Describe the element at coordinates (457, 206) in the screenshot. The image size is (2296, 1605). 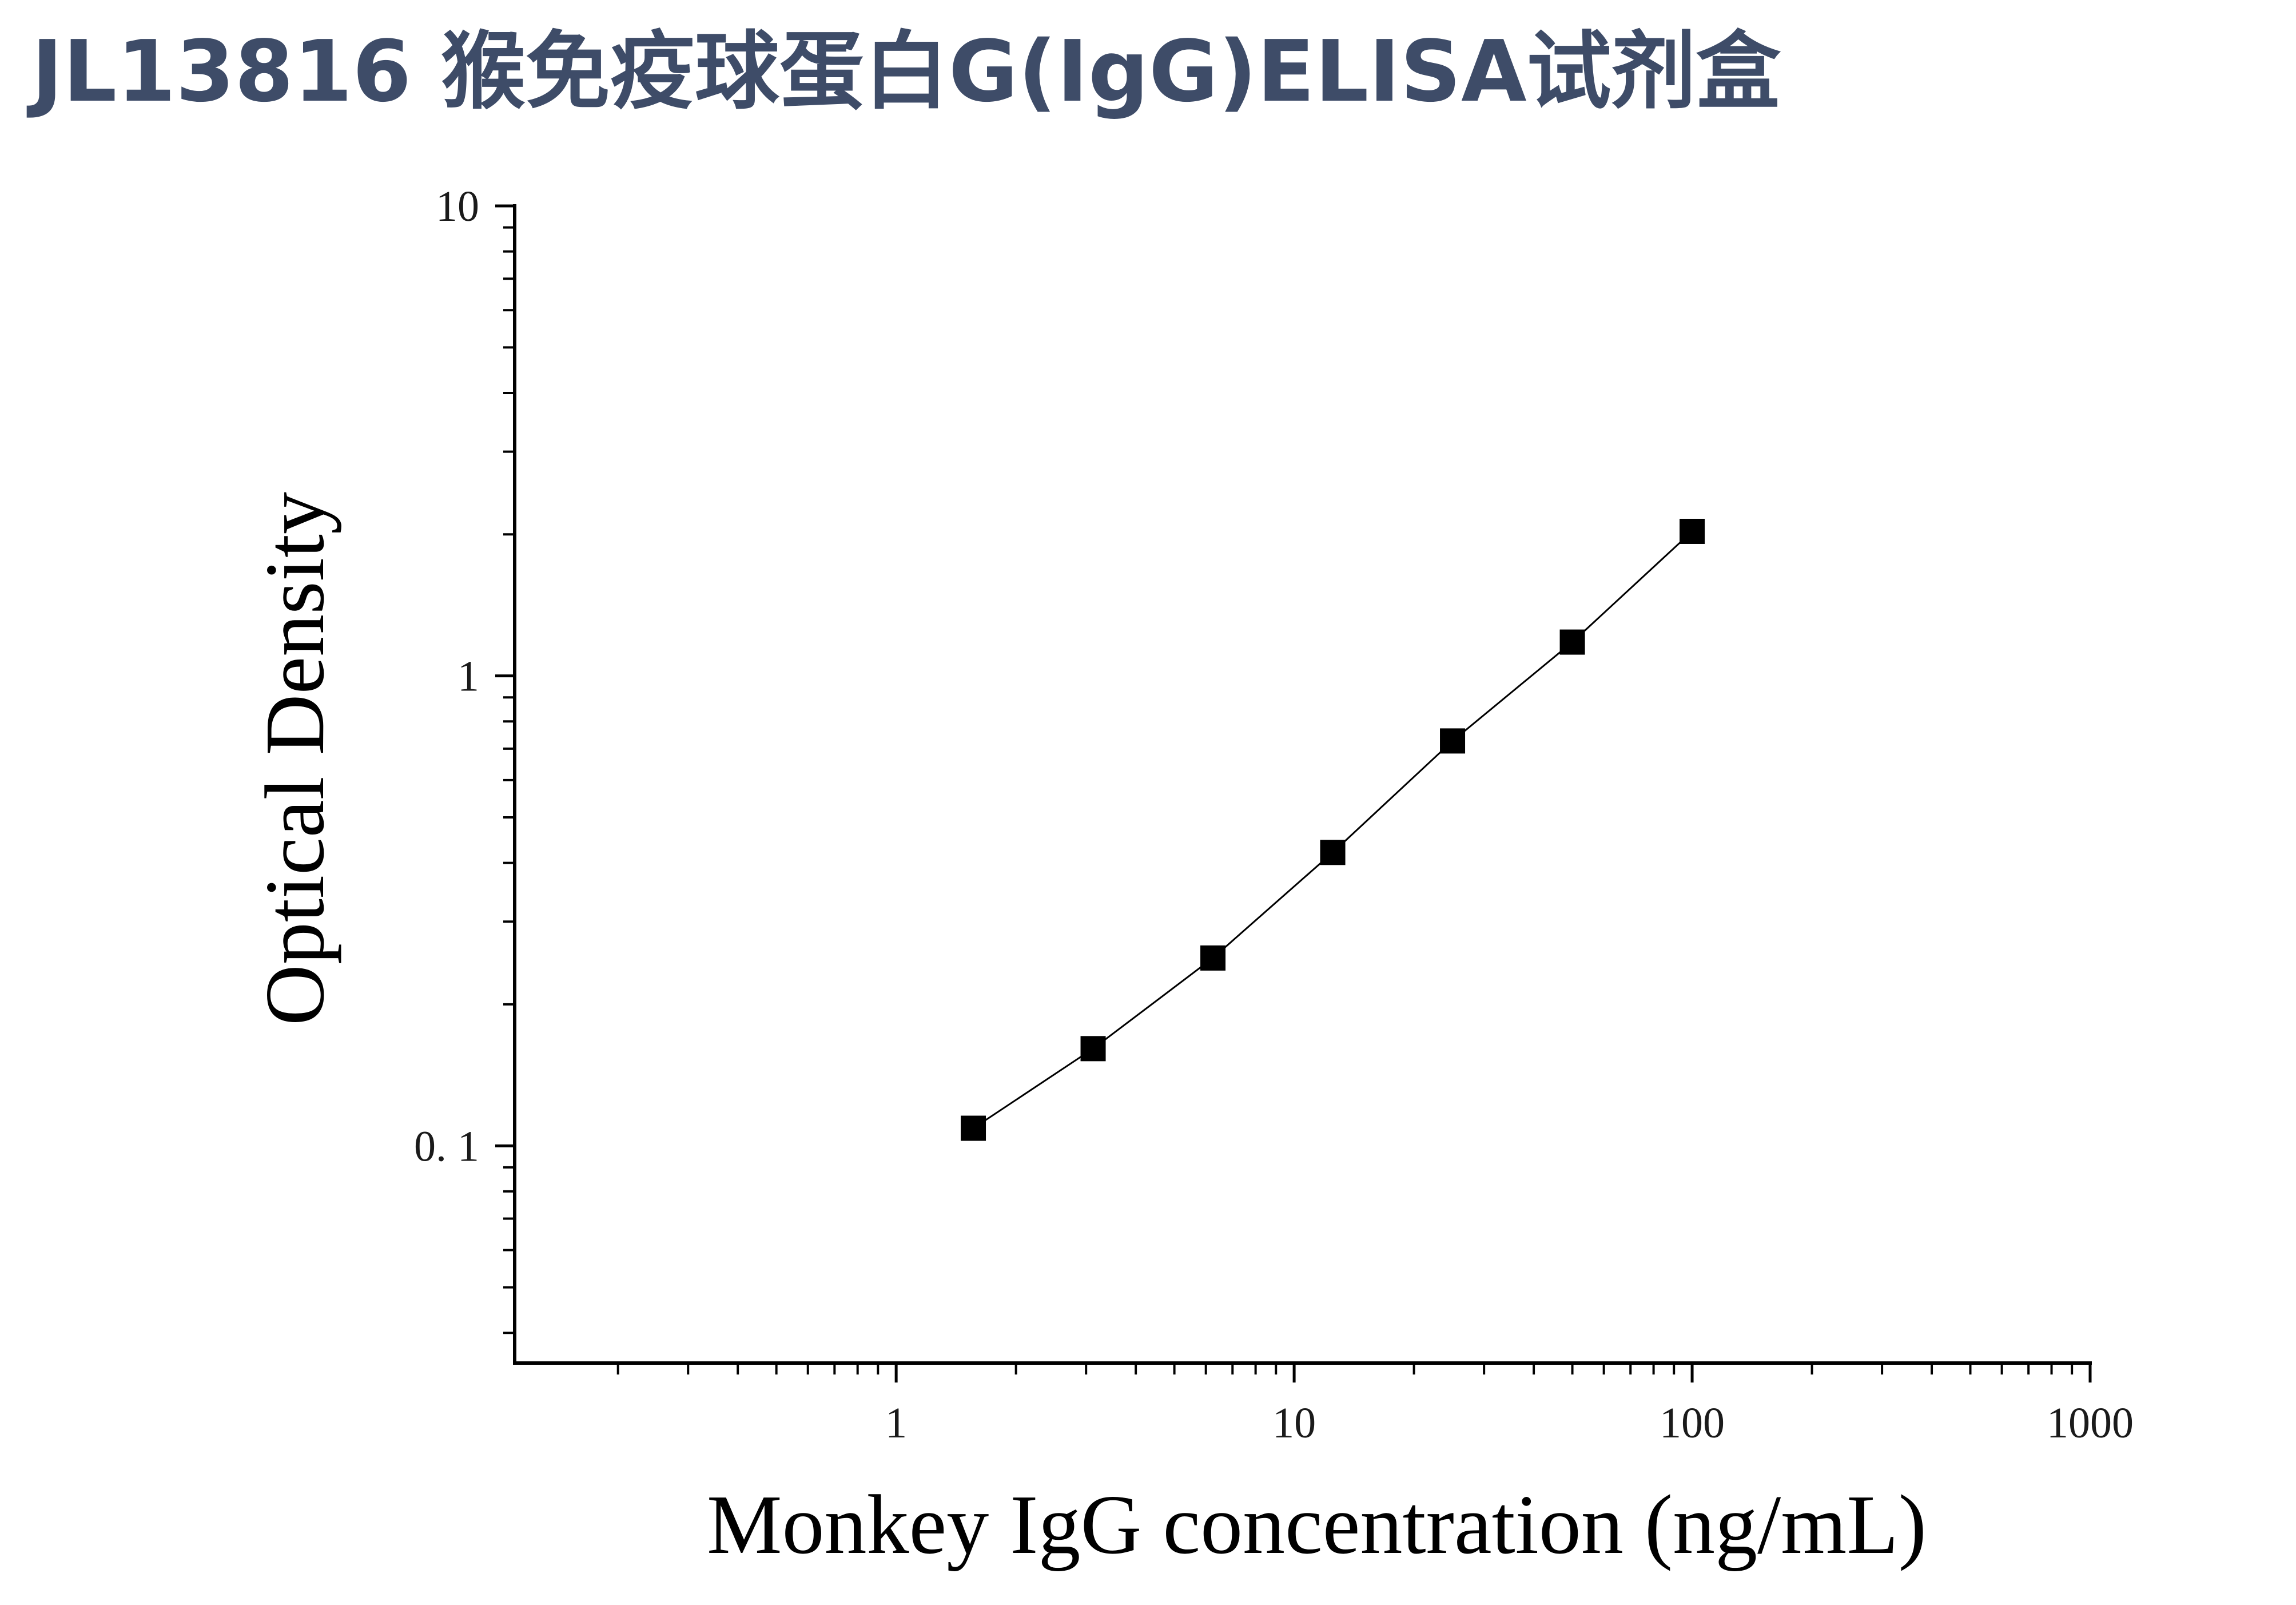
I see `y-tick-label: 10` at that location.